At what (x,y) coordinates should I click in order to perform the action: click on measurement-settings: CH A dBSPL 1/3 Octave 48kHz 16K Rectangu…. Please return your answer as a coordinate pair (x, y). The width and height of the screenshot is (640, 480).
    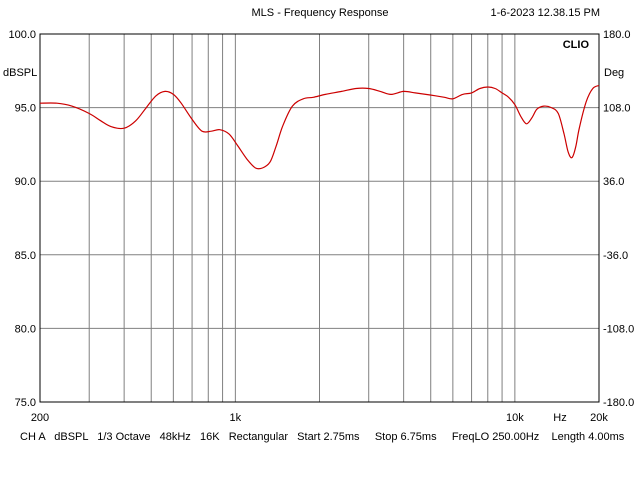
    Looking at the image, I should click on (322, 437).